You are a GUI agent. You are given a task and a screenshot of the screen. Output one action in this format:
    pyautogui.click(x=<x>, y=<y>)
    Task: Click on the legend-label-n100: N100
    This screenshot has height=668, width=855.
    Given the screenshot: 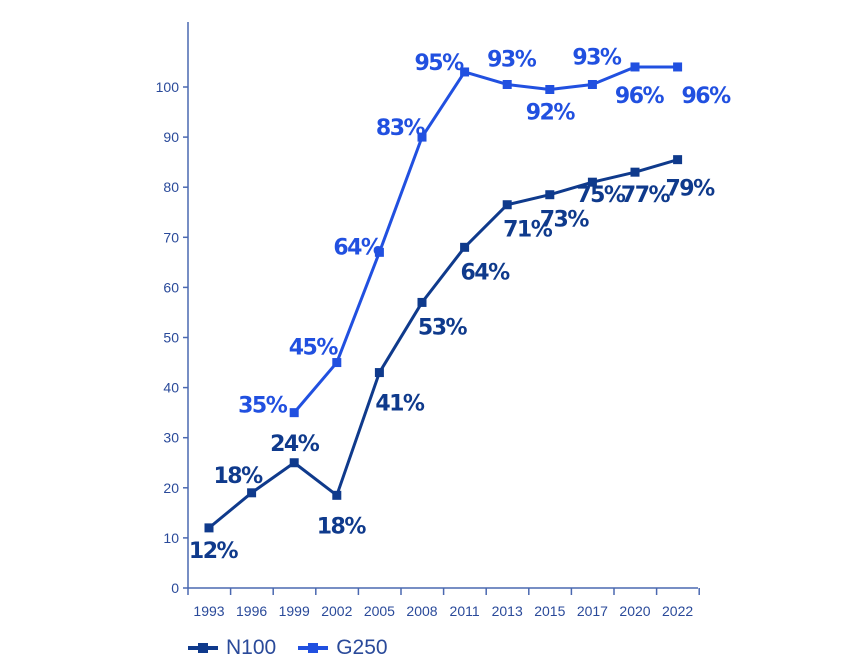 What is the action you would take?
    pyautogui.click(x=251, y=647)
    